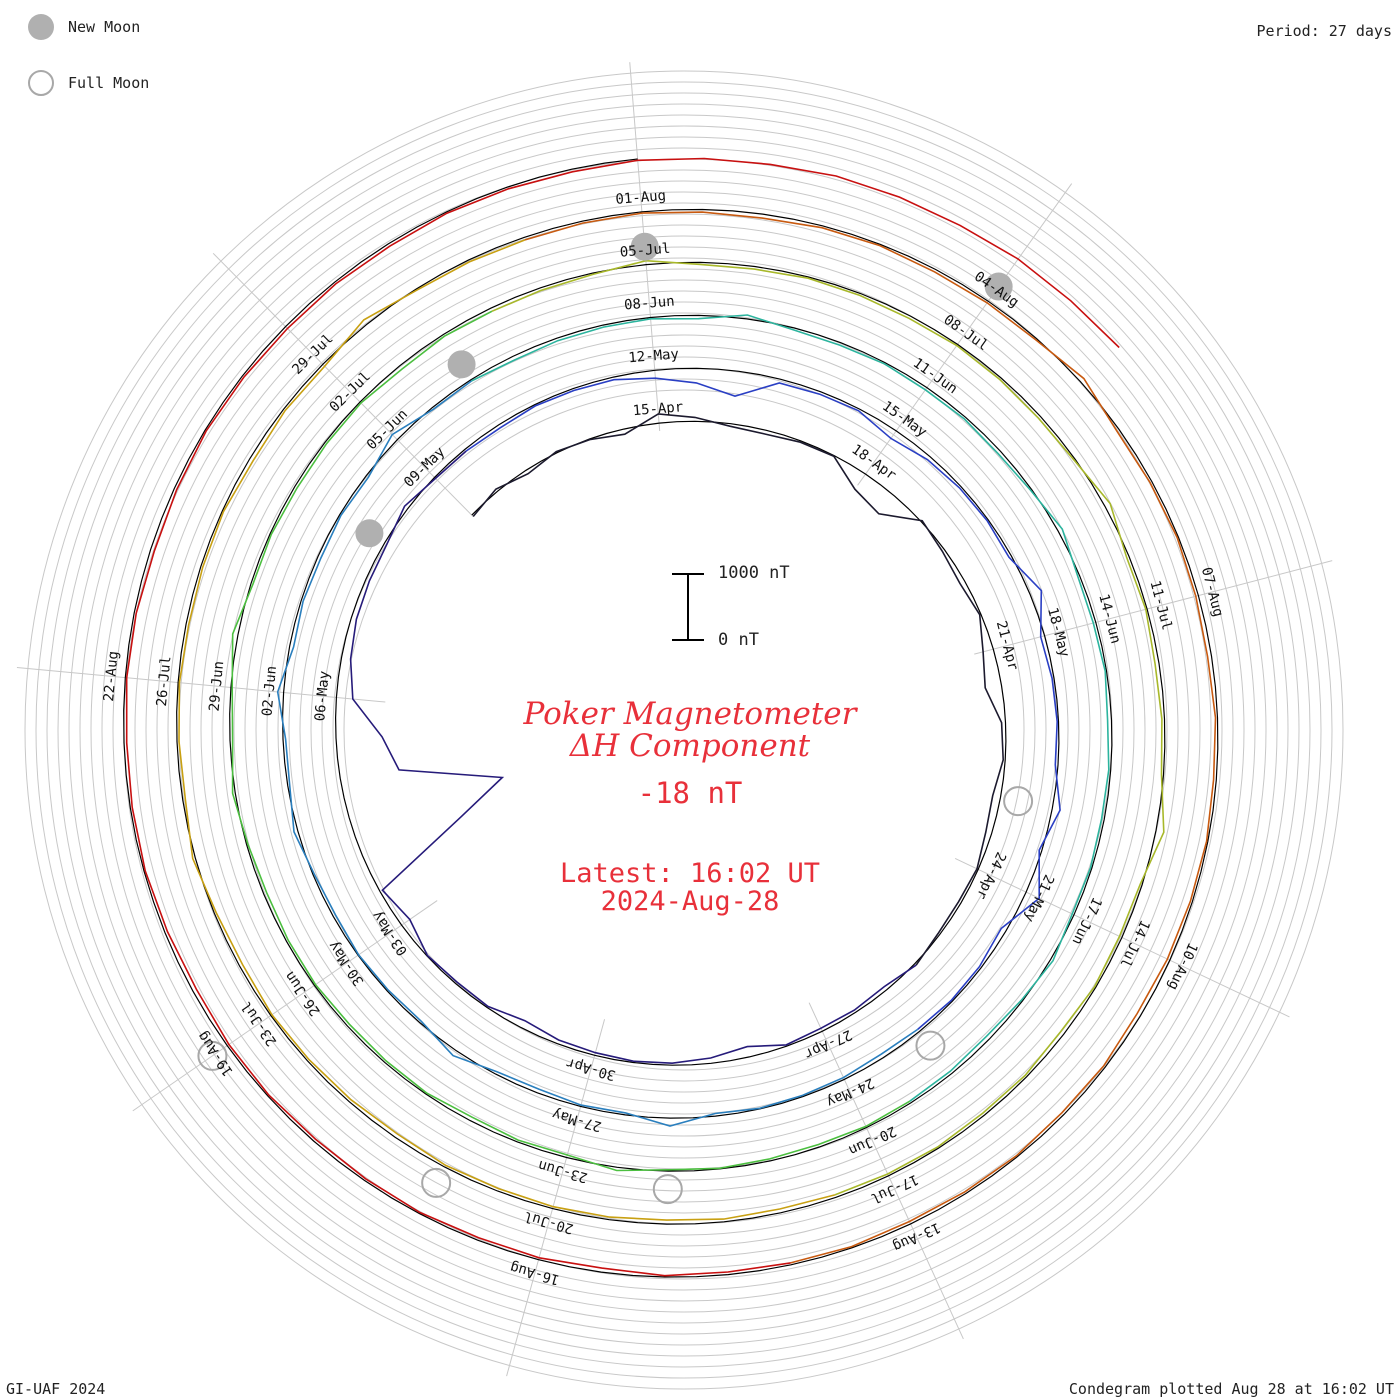  Describe the element at coordinates (690, 714) in the screenshot. I see `chart-title-line1: Poker Magnetometer` at that location.